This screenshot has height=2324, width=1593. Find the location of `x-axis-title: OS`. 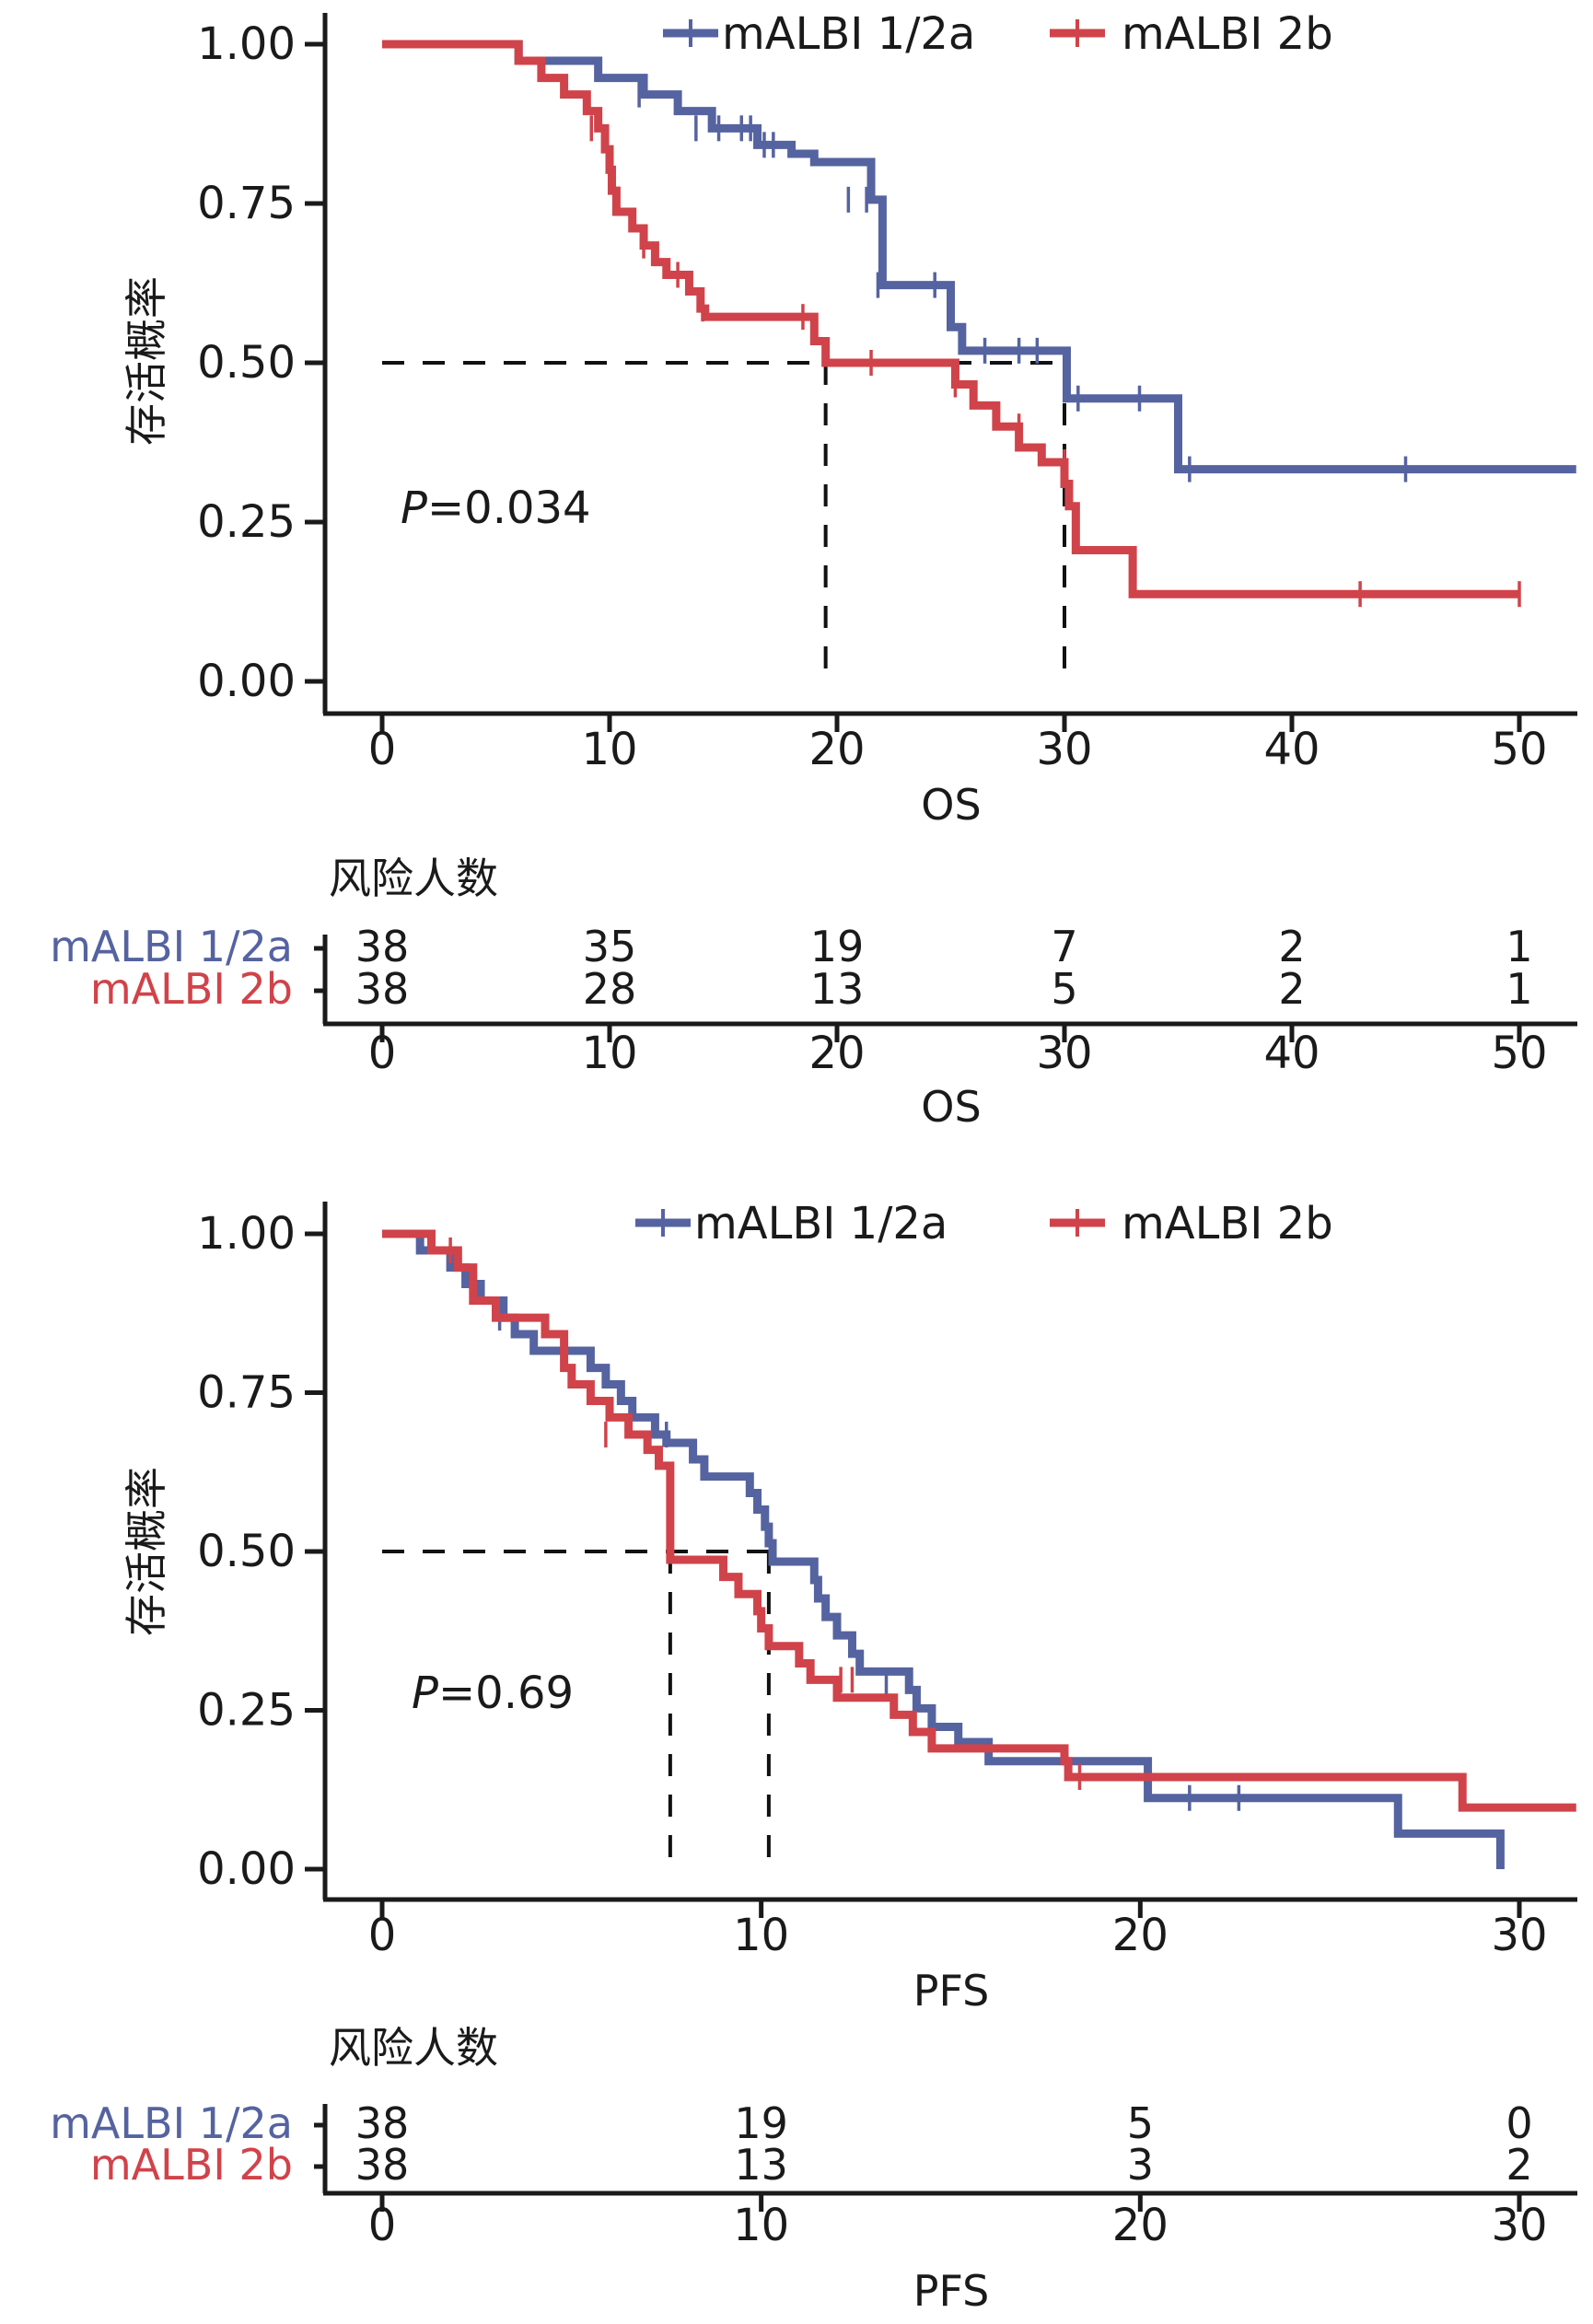

x-axis-title: OS is located at coordinates (951, 805).